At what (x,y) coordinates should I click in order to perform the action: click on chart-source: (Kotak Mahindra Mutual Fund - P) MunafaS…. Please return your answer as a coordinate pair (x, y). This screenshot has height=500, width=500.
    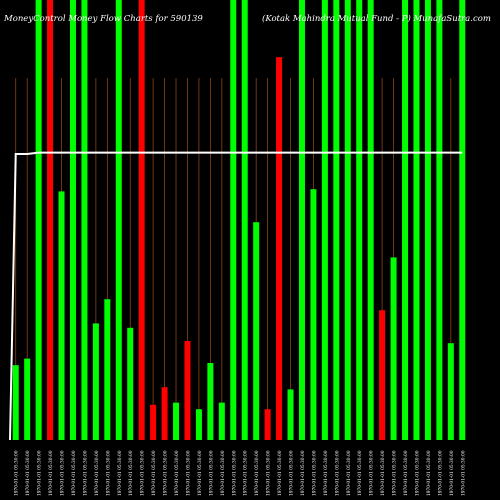
    Looking at the image, I should click on (376, 19).